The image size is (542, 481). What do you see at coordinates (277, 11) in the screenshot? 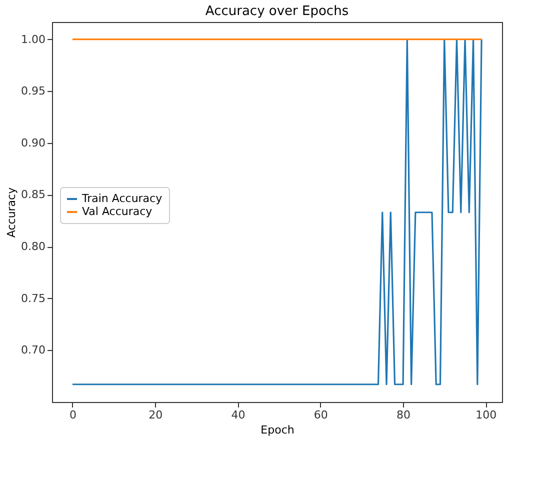
I see `chart-title: Accuracy over Epochs` at bounding box center [277, 11].